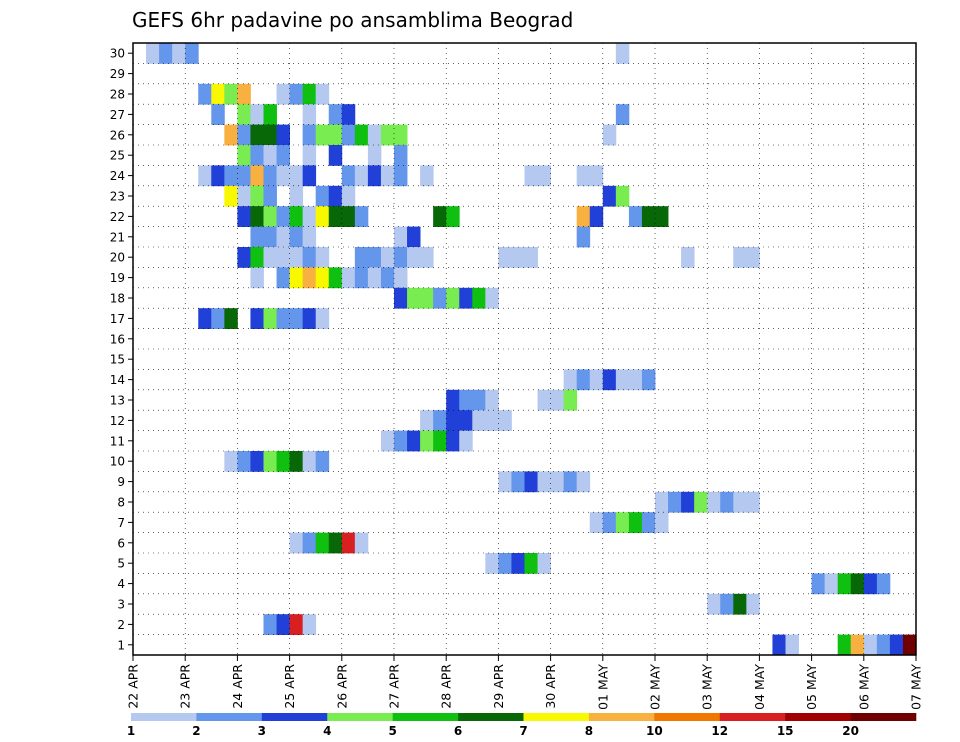 The width and height of the screenshot is (960, 742). Describe the element at coordinates (117, 135) in the screenshot. I see `y-tick-label: 26` at that location.